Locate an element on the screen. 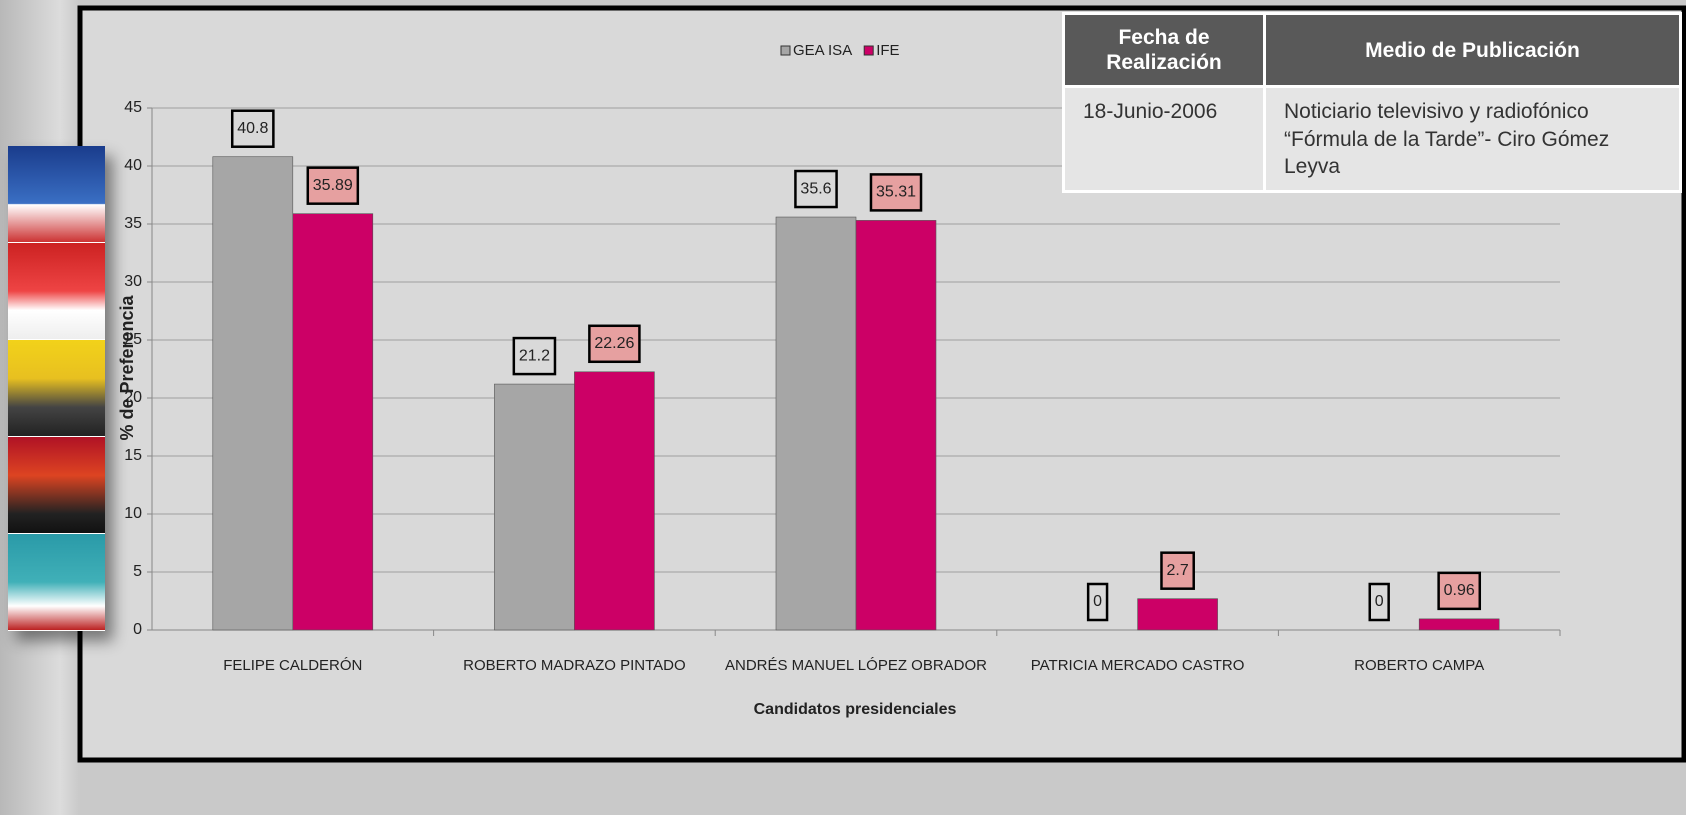 The image size is (1686, 815). value-label: 35.89 is located at coordinates (333, 185).